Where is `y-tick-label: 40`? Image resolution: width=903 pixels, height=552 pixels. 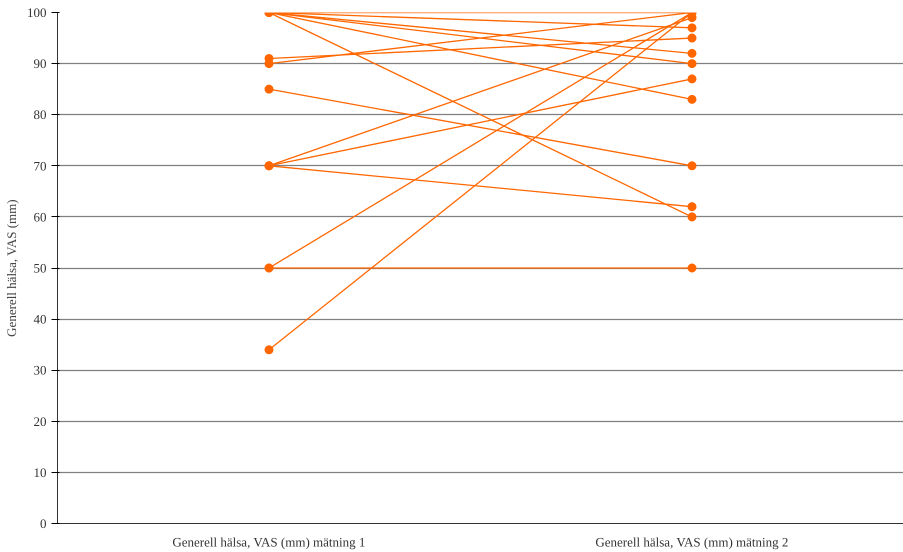
y-tick-label: 40 is located at coordinates (40, 319).